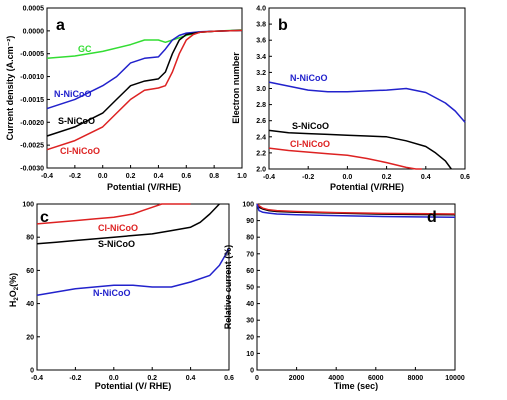  Describe the element at coordinates (31, 288) in the screenshot. I see `panel-c-y-ticks: 100 80 60 40 20 0` at that location.